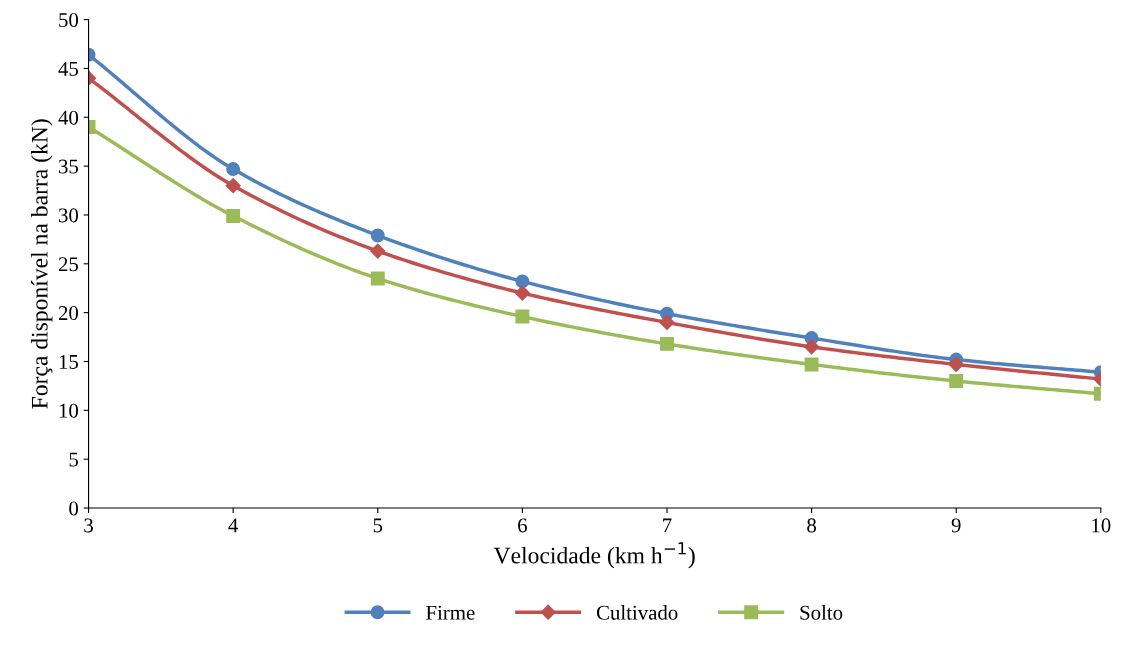 The height and width of the screenshot is (653, 1121). Describe the element at coordinates (68, 264) in the screenshot. I see `y-tick-label: 25` at that location.